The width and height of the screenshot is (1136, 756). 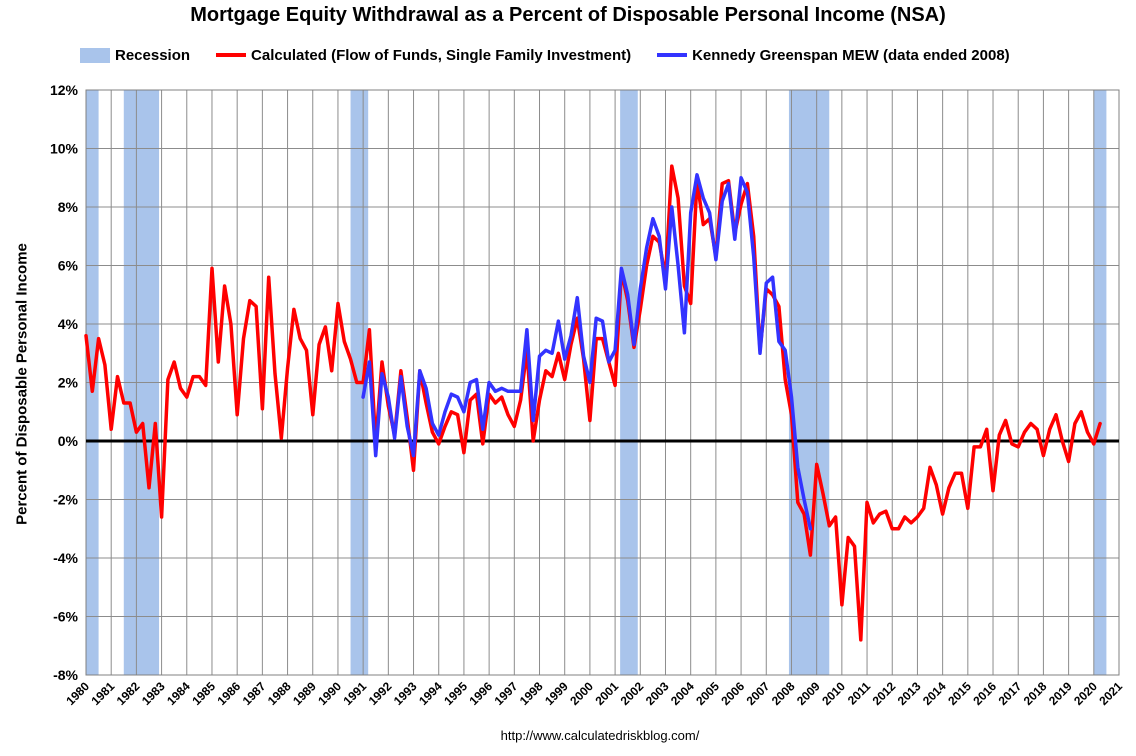 I want to click on x-tick-label: 2006, so click(x=732, y=693).